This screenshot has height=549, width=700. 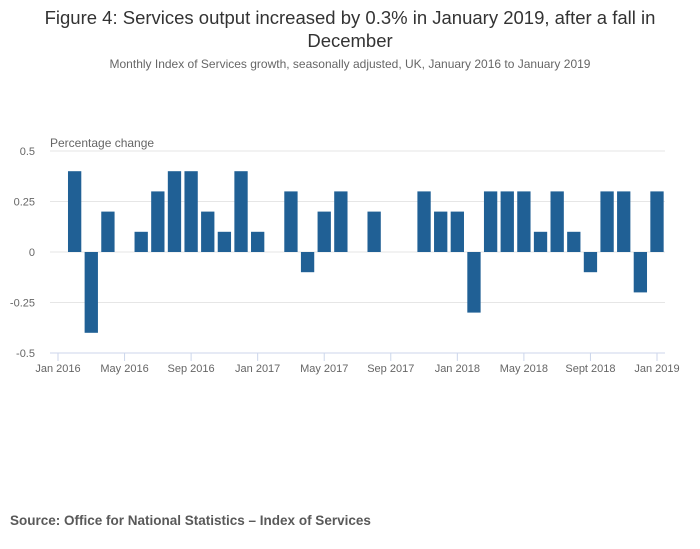 I want to click on bar-jan-2017, so click(x=258, y=241).